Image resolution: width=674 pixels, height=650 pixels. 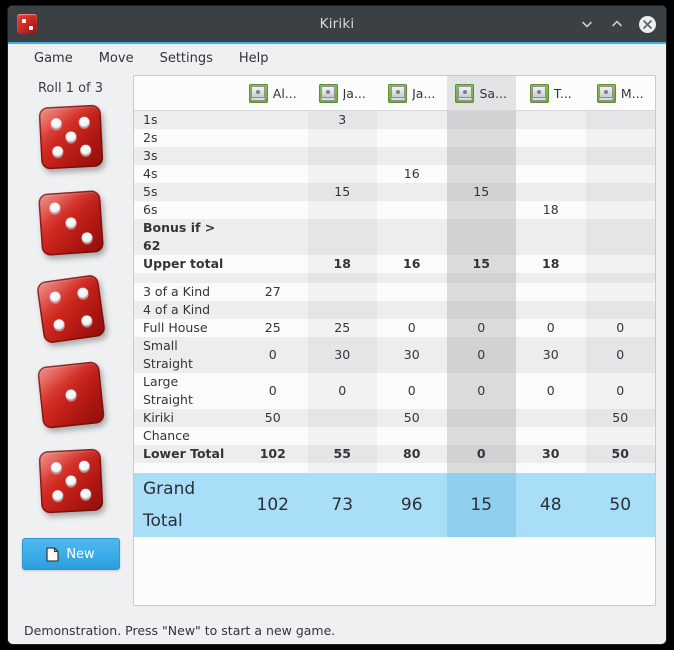 I want to click on score-cell: 16, so click(x=412, y=174).